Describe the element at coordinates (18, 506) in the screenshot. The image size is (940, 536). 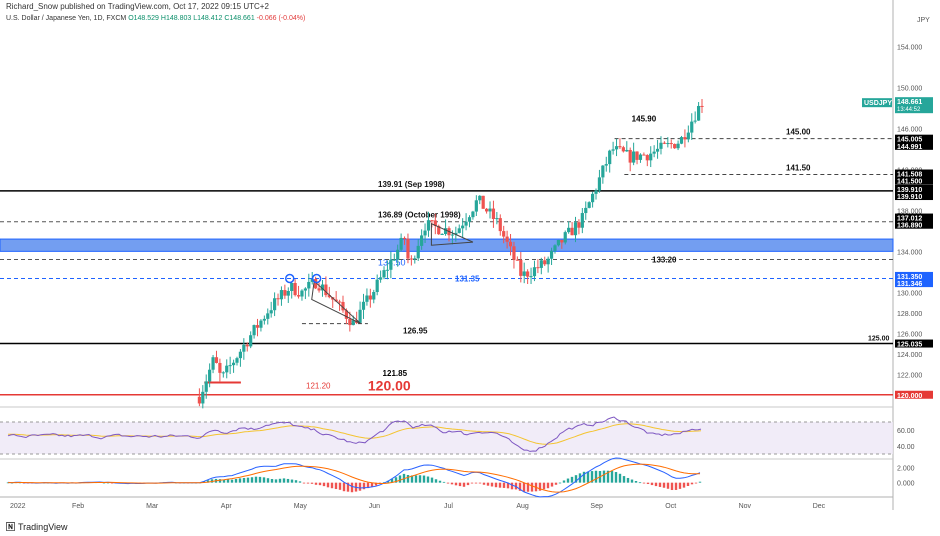
I see `x-tick-label: 2022` at that location.